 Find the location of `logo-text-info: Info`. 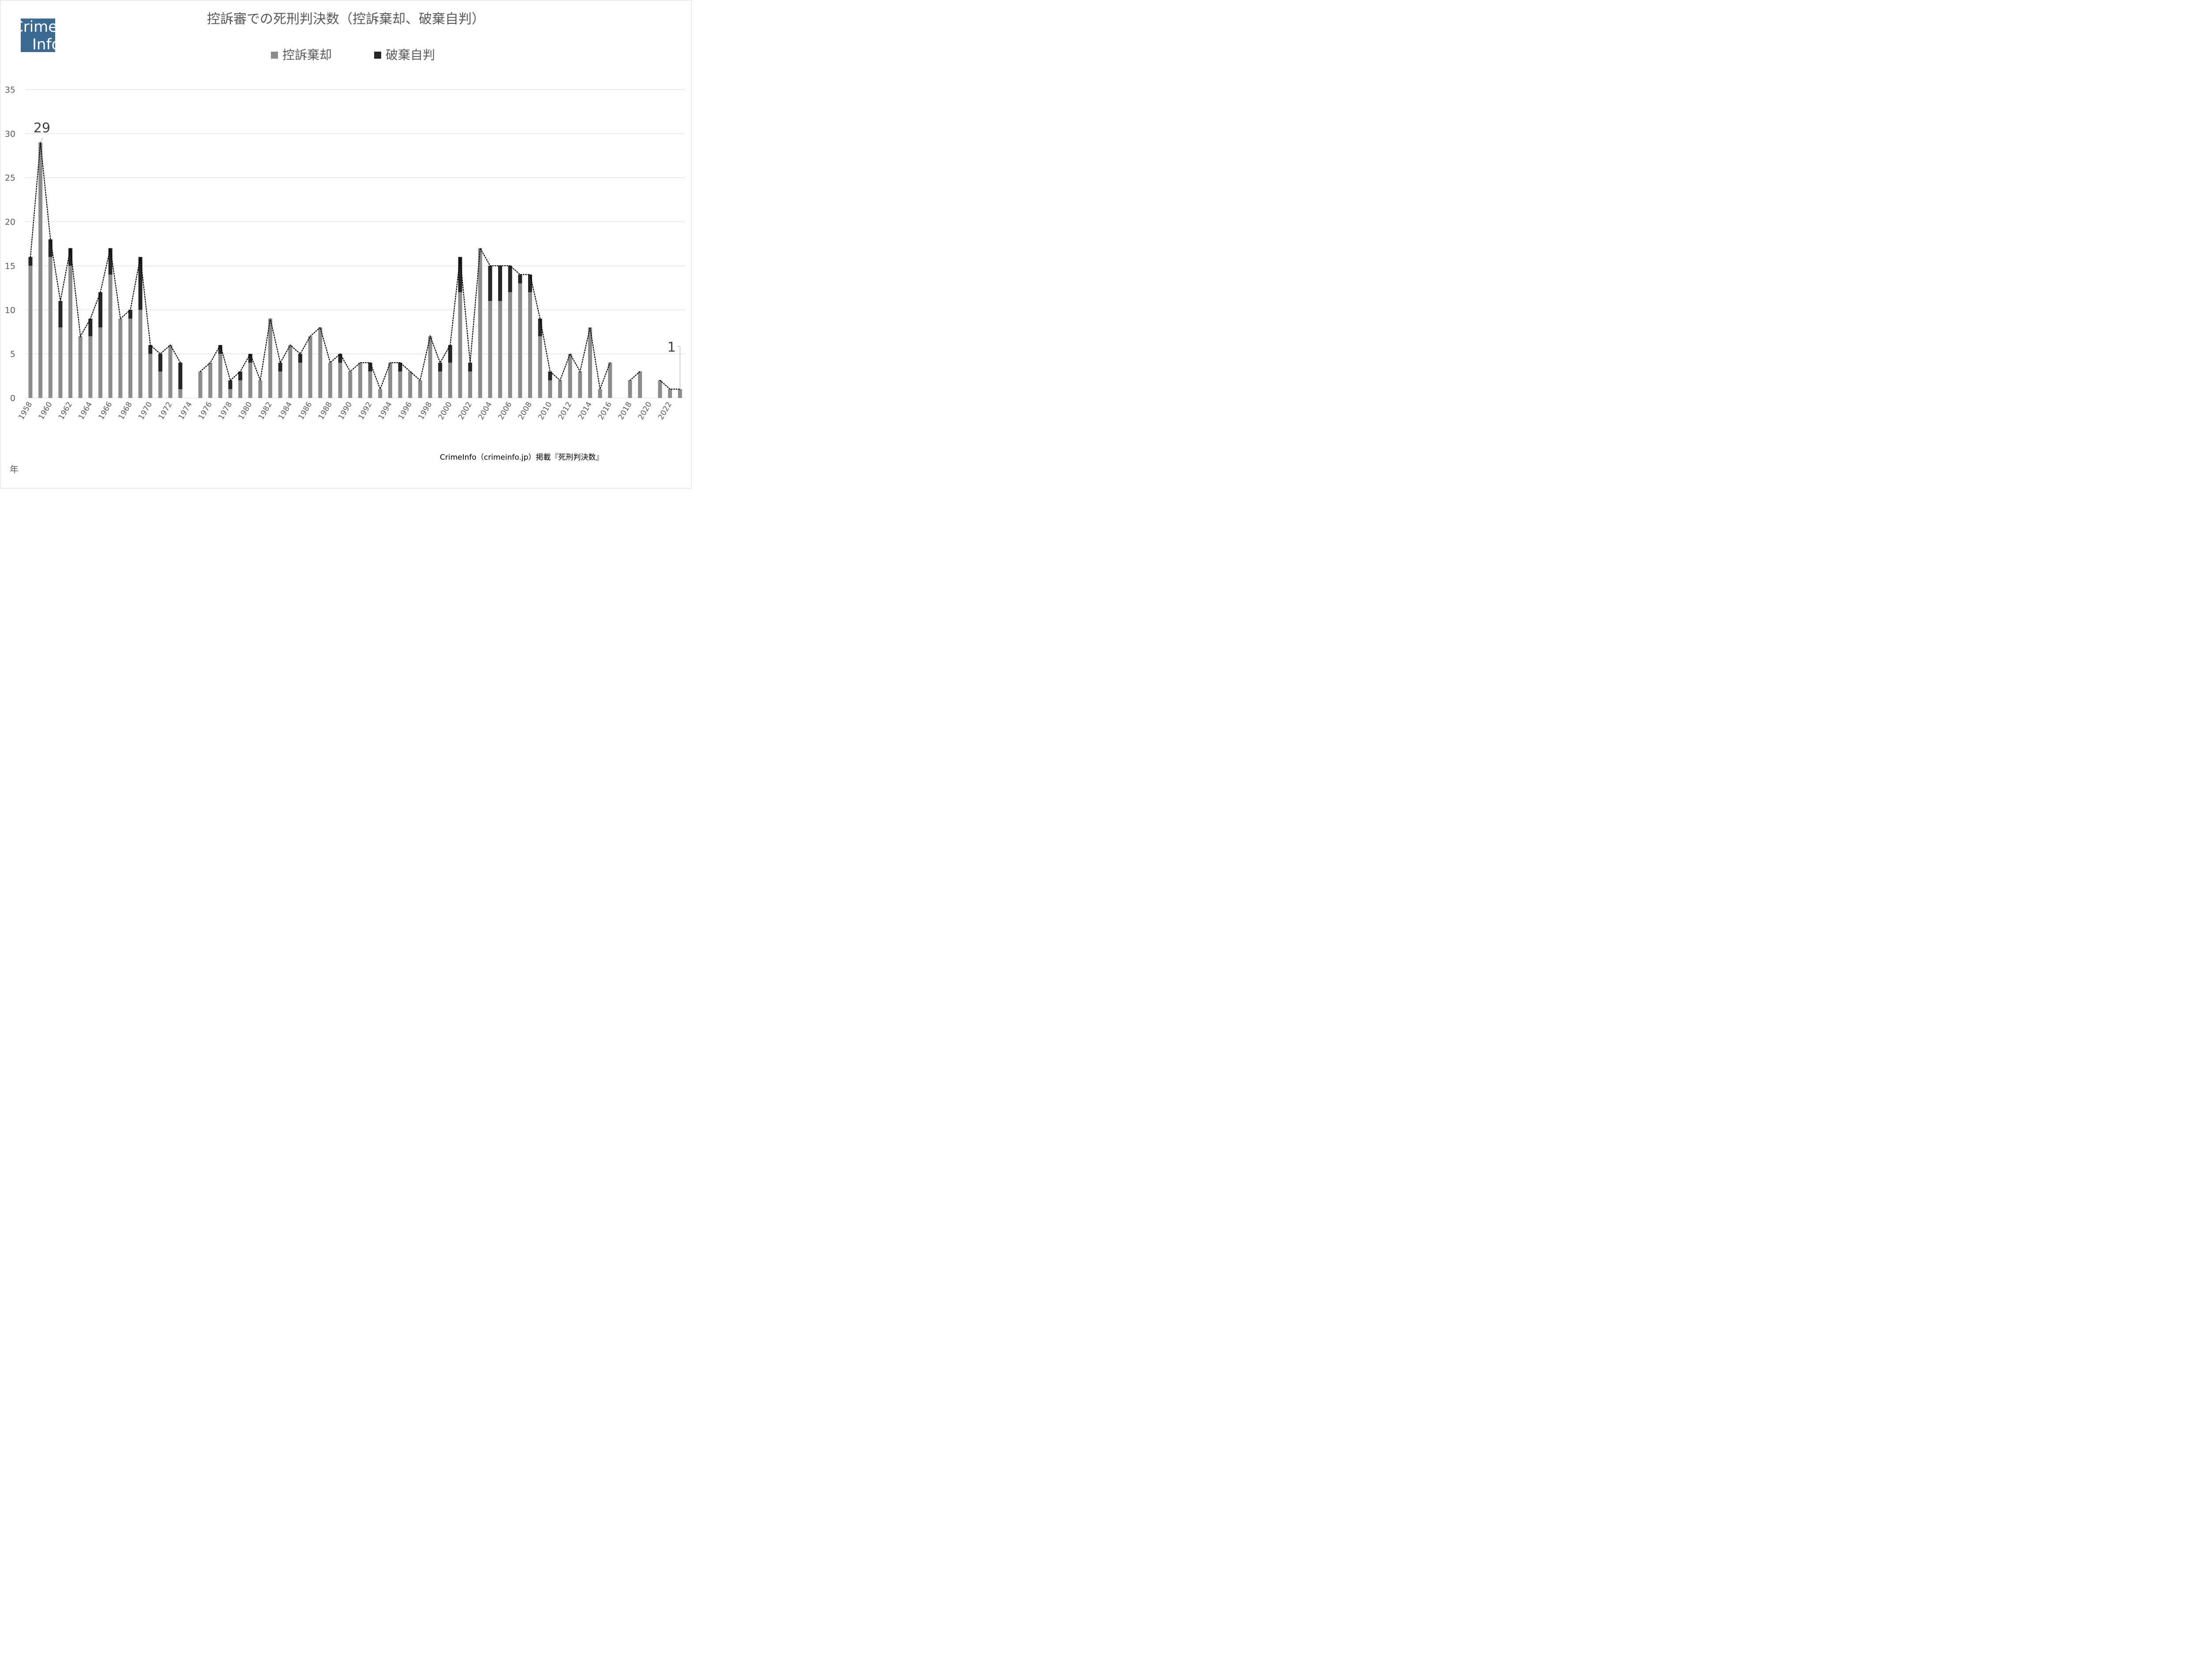

logo-text-info: Info is located at coordinates (46, 44).